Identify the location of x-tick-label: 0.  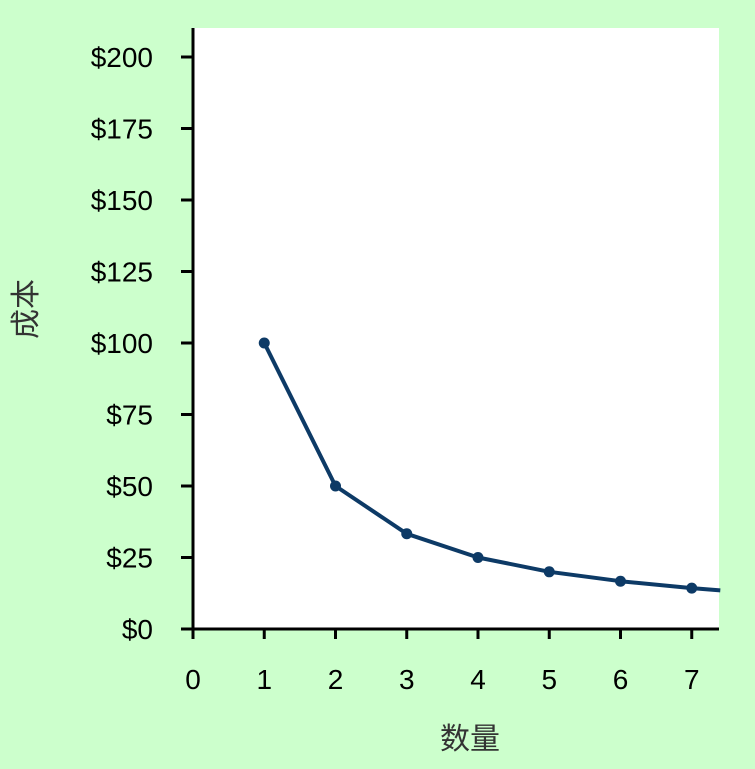
(193, 679).